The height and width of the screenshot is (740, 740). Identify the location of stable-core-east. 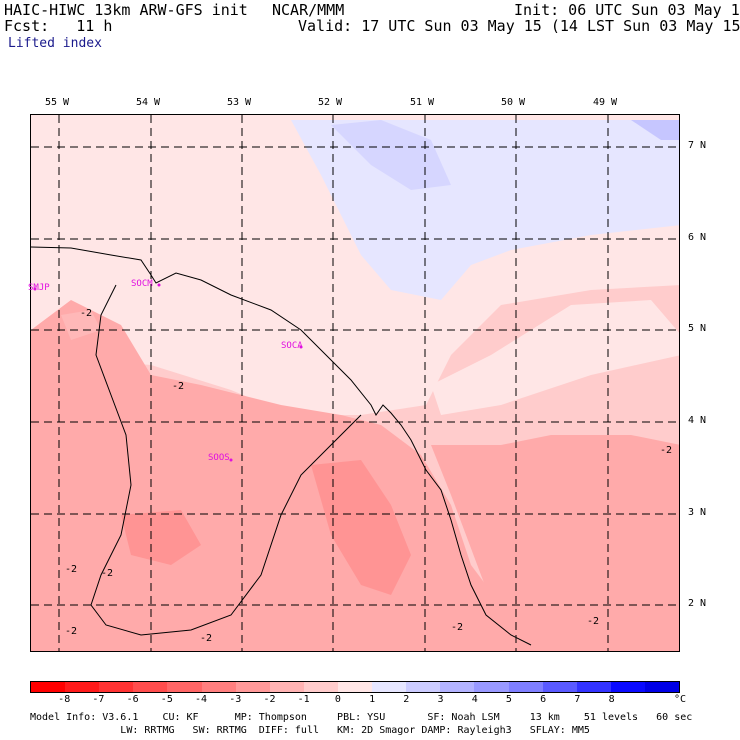
(655, 130).